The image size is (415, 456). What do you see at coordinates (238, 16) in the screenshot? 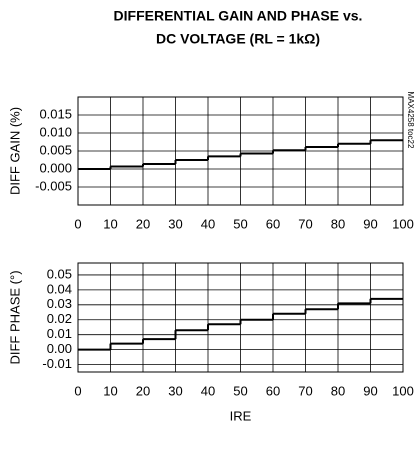
I see `title-line: DIFFERENTIAL GAIN AND PHASE vs.` at bounding box center [238, 16].